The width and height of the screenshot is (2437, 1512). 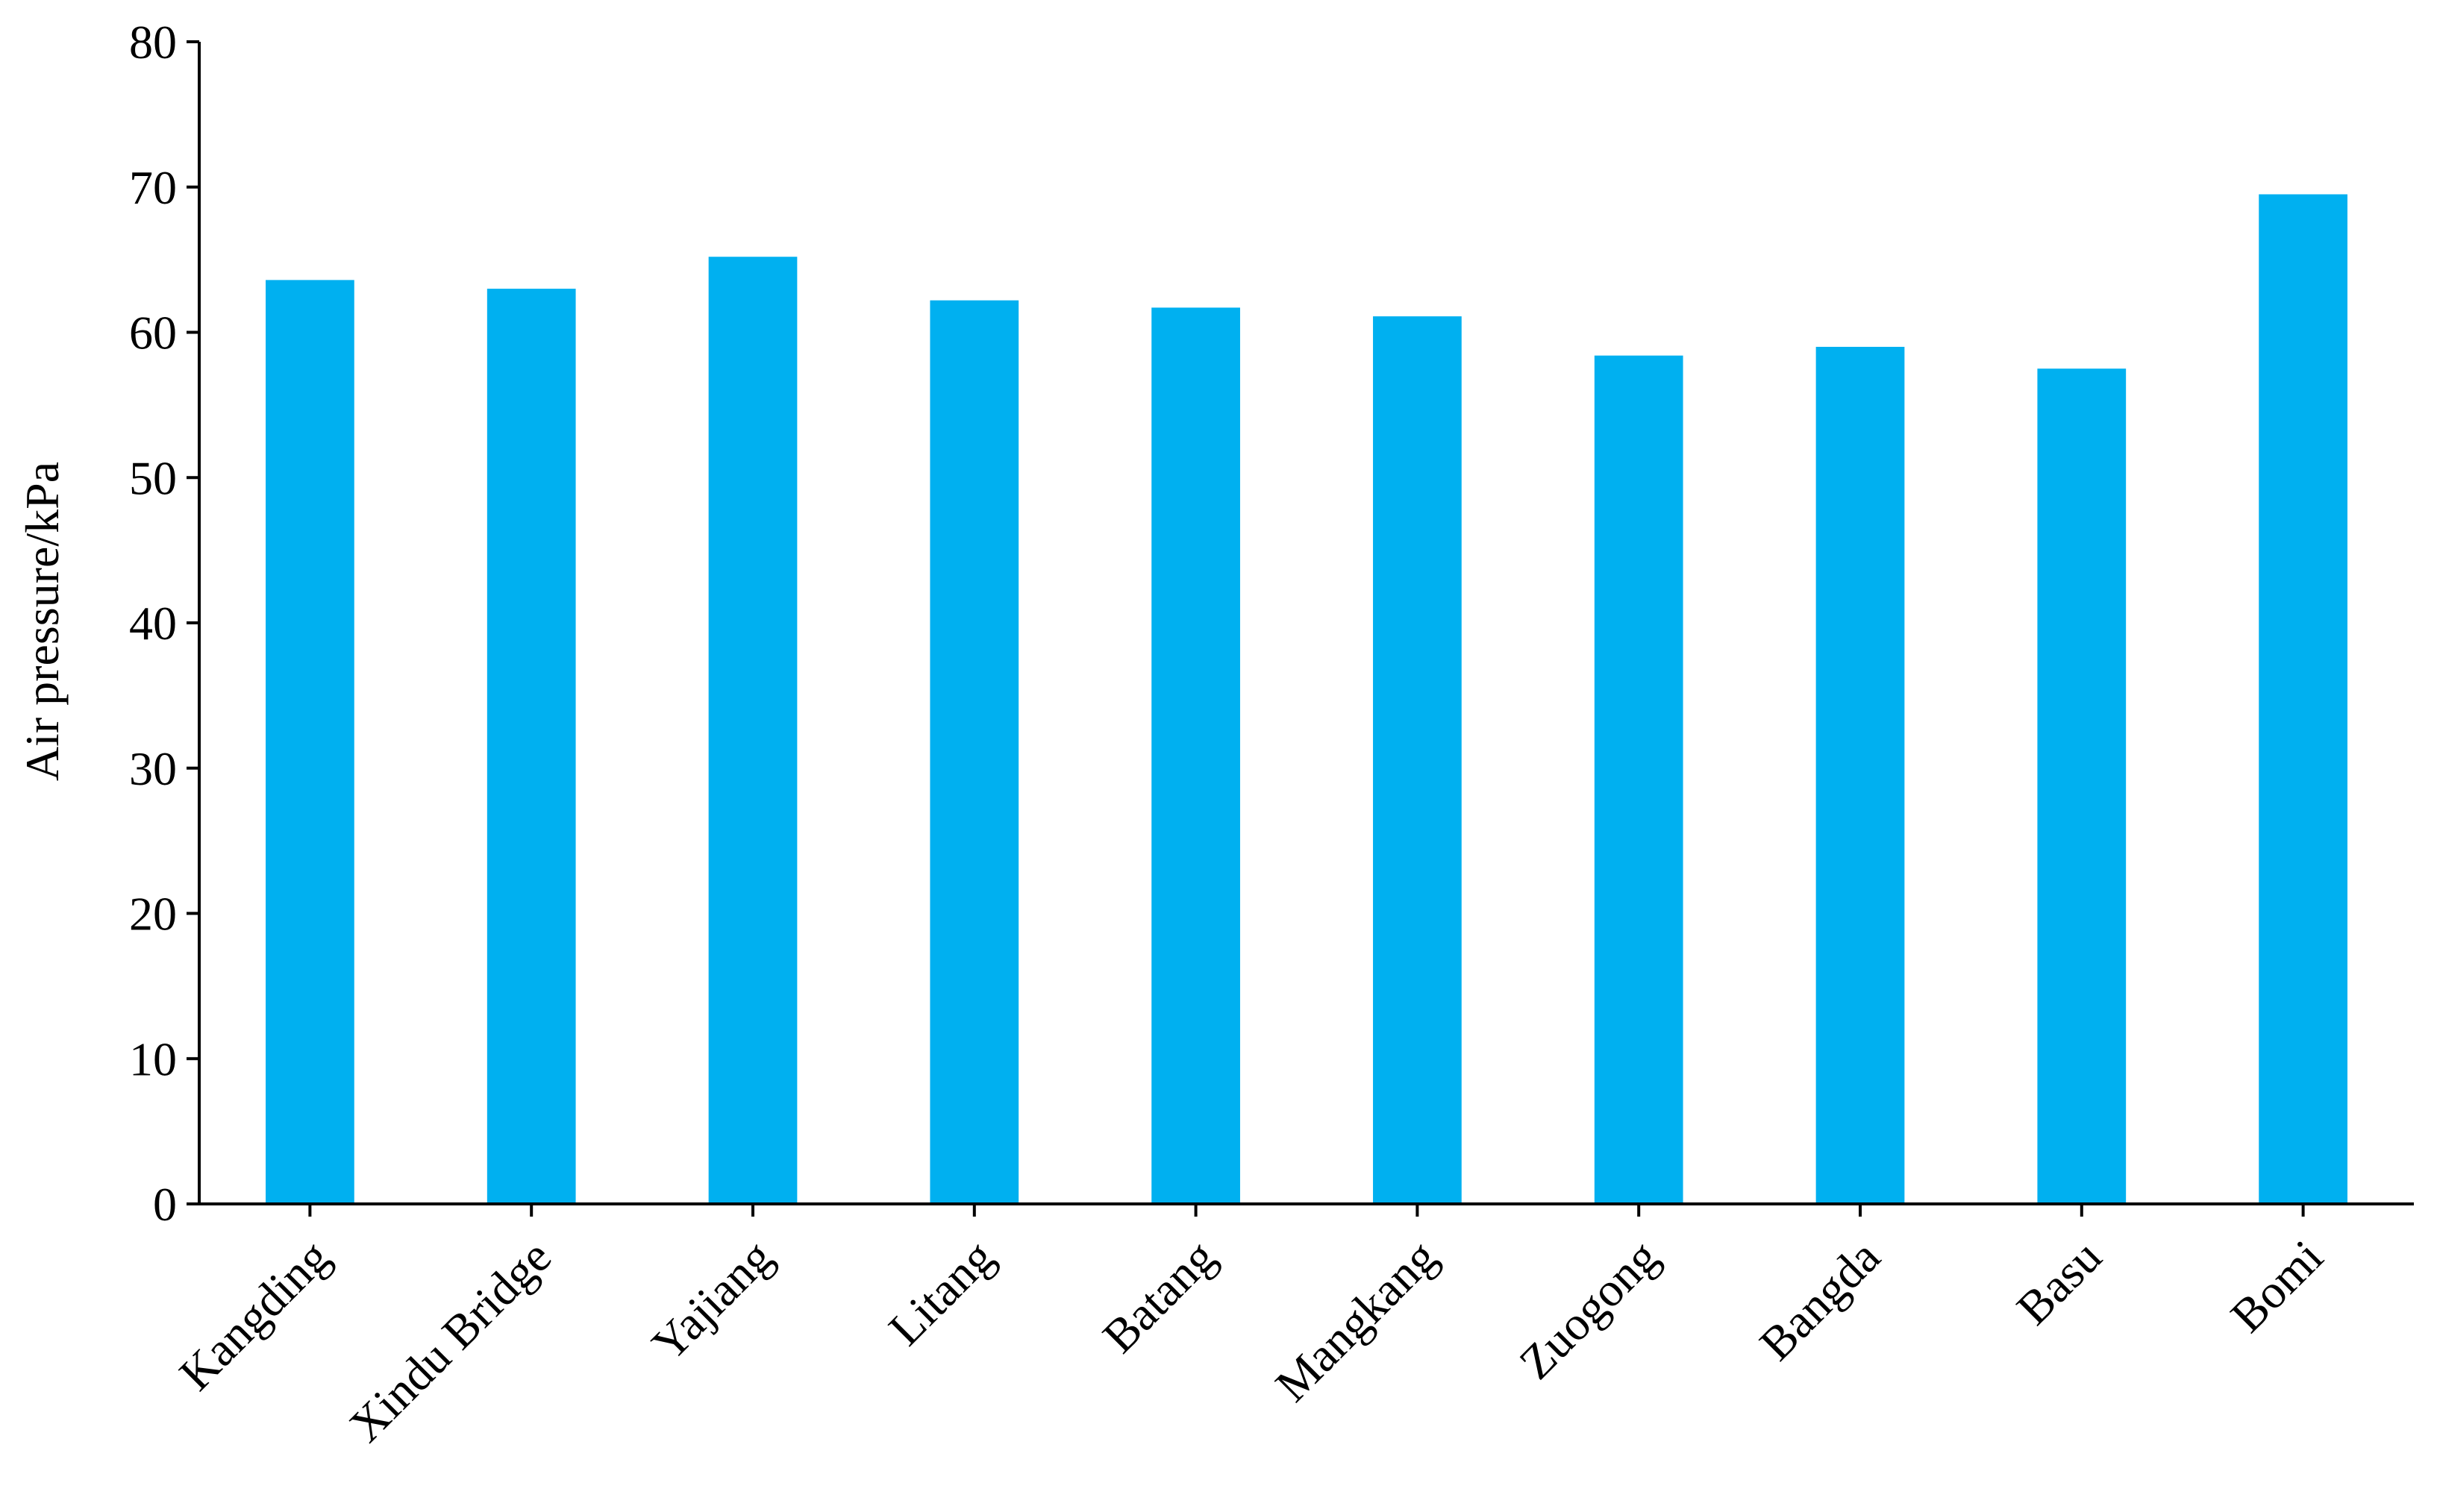 What do you see at coordinates (450, 1341) in the screenshot?
I see `x-tick-label: Xindu Bridge` at bounding box center [450, 1341].